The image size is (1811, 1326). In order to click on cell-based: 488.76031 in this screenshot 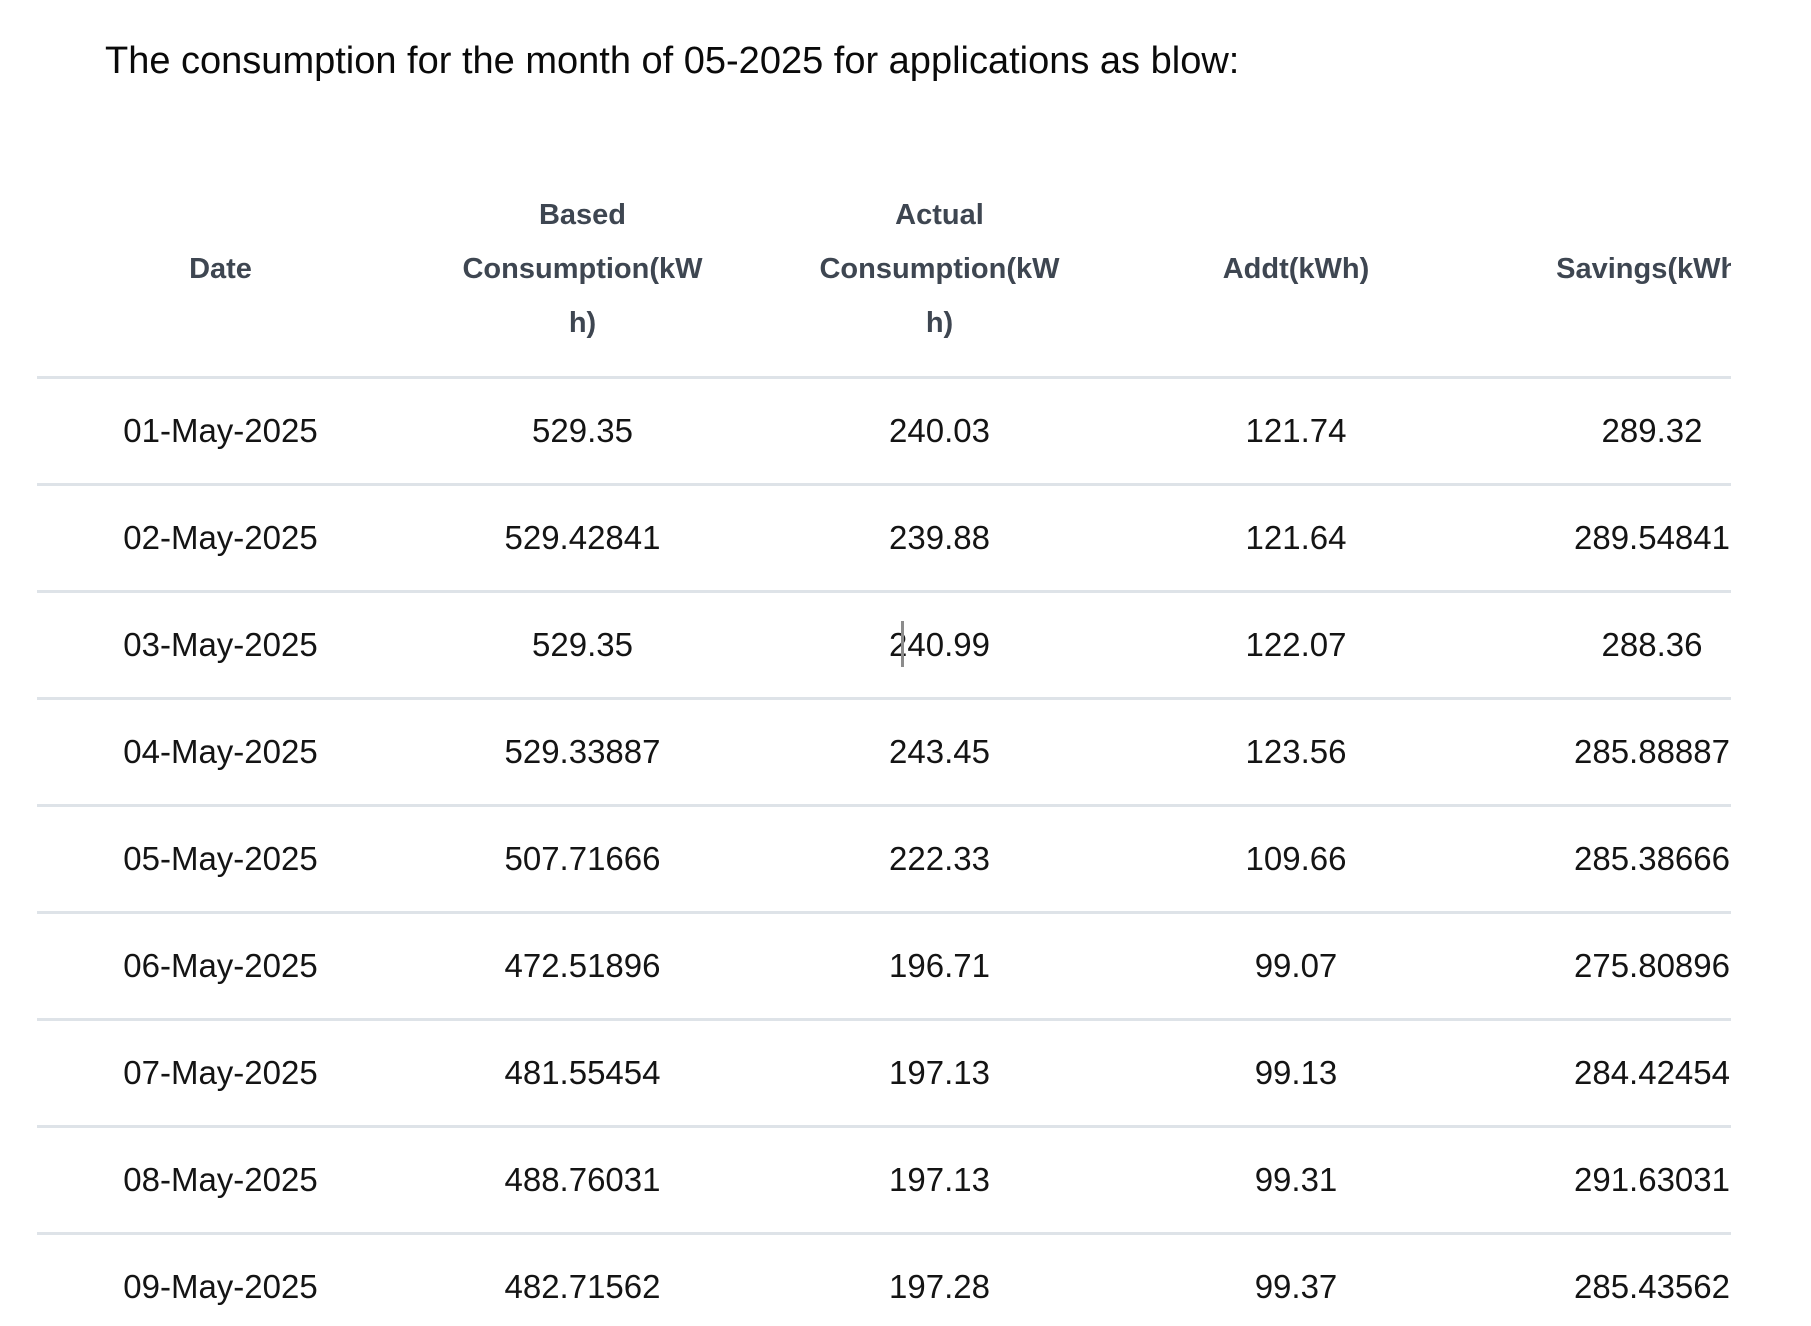, I will do `click(582, 1180)`.